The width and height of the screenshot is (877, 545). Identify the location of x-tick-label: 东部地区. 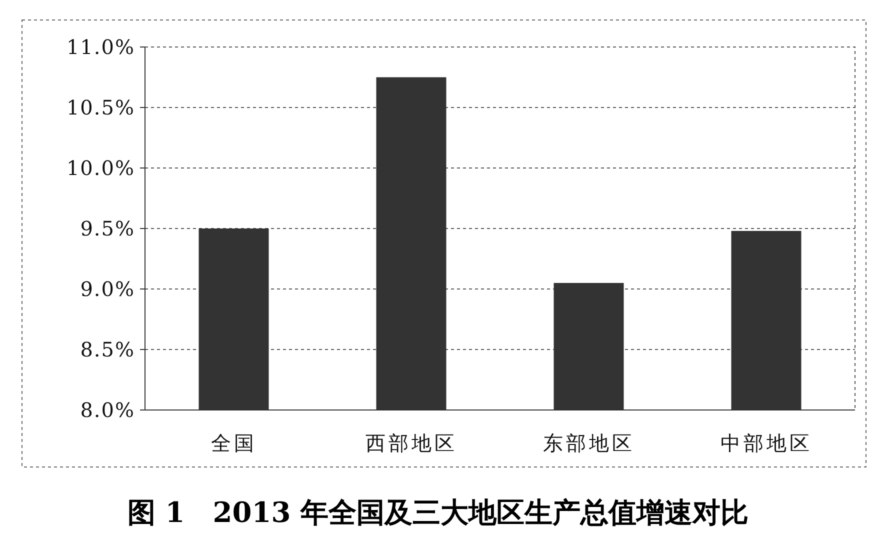
(588, 443).